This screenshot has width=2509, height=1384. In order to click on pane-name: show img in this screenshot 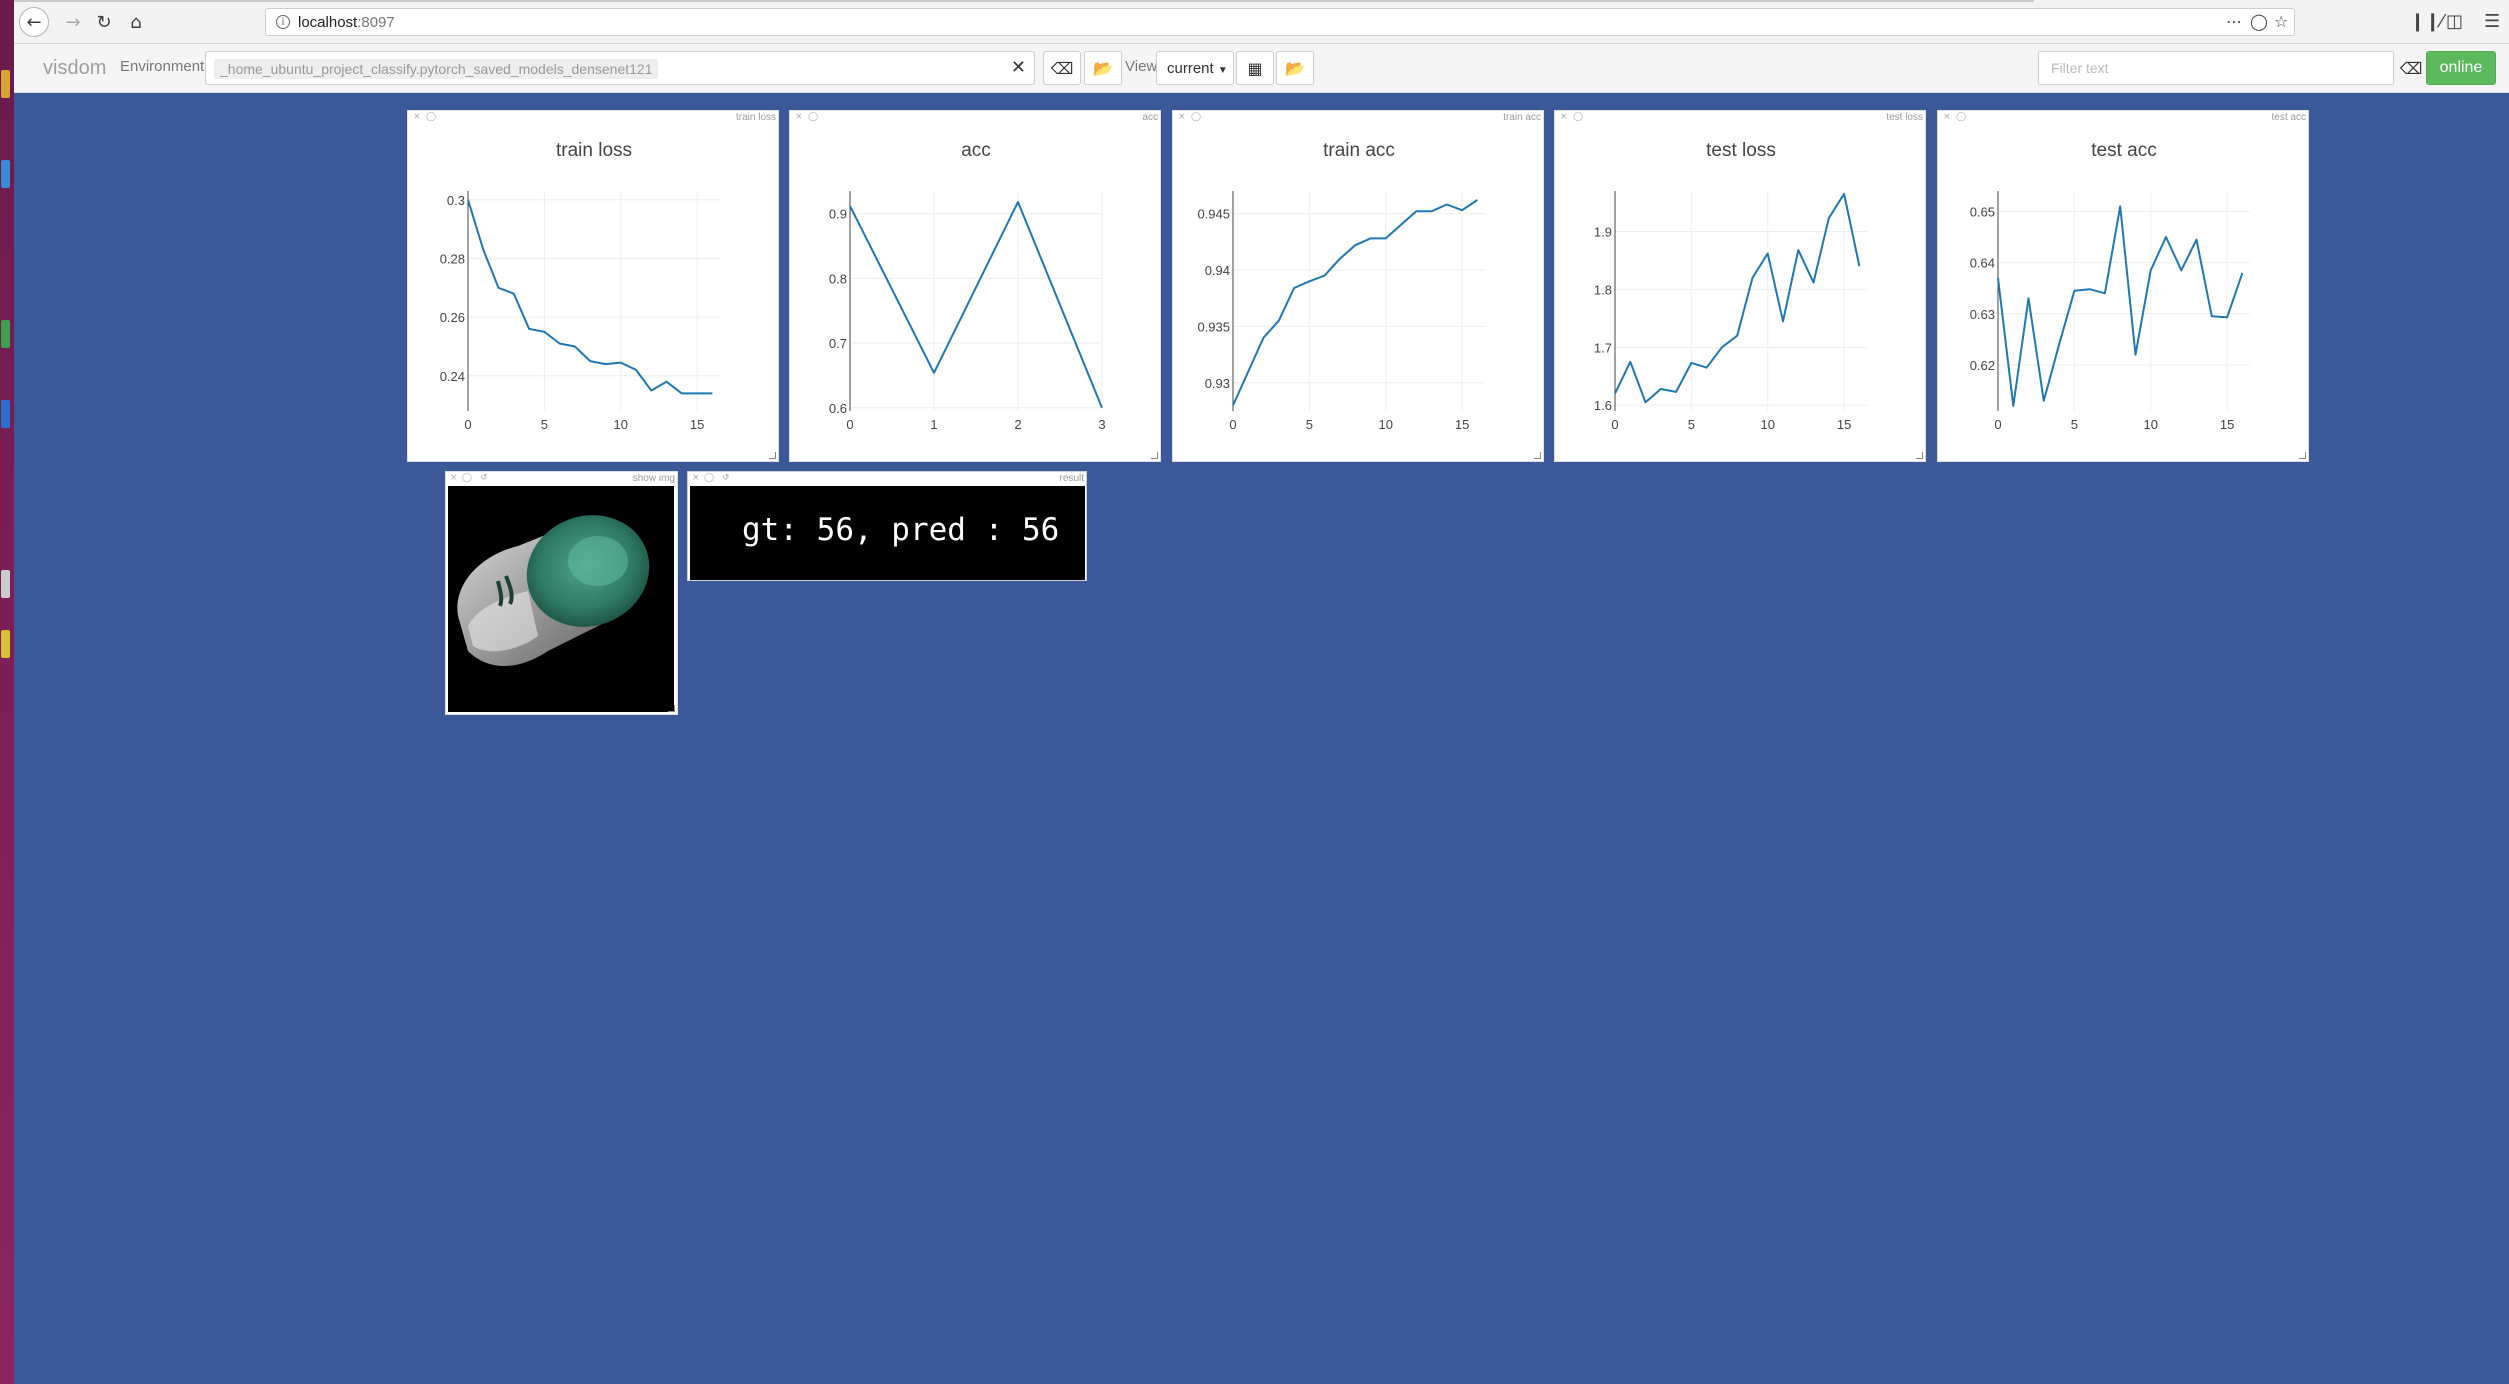, I will do `click(653, 478)`.